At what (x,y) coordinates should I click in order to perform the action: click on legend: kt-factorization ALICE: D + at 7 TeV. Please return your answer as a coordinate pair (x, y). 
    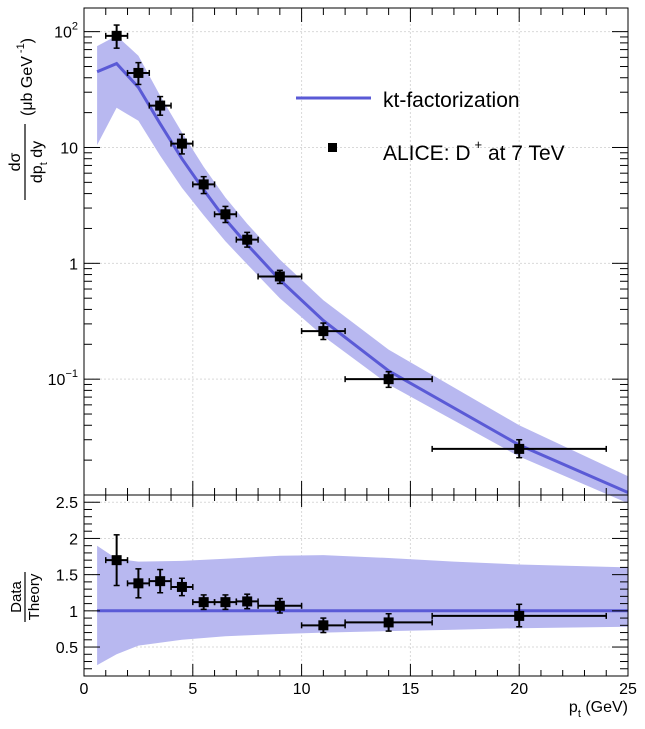
    Looking at the image, I should click on (430, 127).